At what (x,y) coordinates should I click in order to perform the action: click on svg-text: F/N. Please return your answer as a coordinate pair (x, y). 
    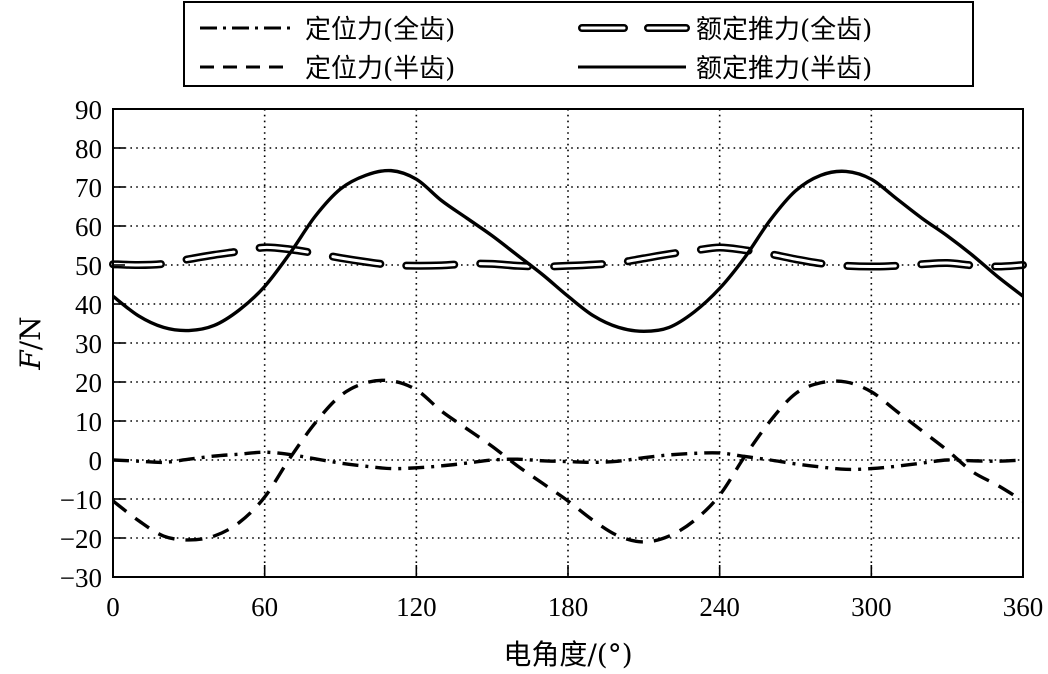
    Looking at the image, I should click on (30, 343).